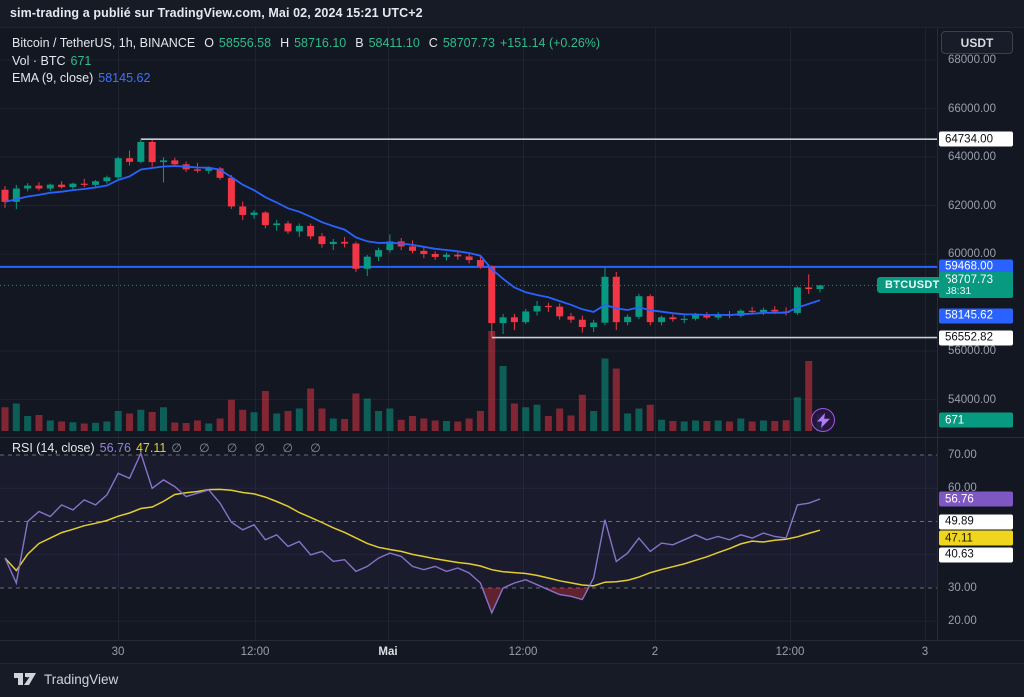 This screenshot has width=1024, height=697. What do you see at coordinates (977, 42) in the screenshot?
I see `currency-toggle-button: USDT` at bounding box center [977, 42].